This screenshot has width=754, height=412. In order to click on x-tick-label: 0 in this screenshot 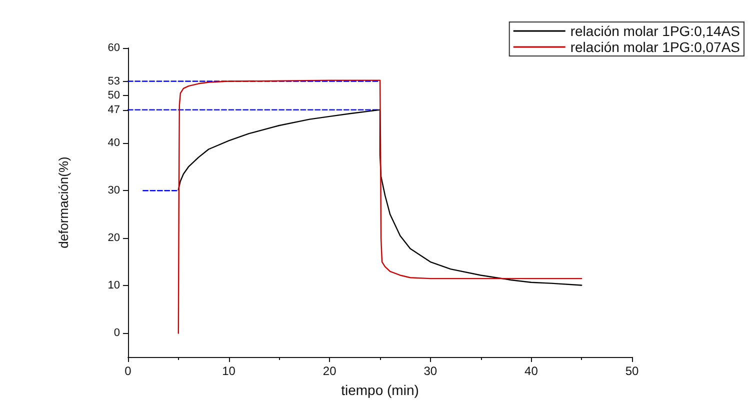, I will do `click(128, 371)`.